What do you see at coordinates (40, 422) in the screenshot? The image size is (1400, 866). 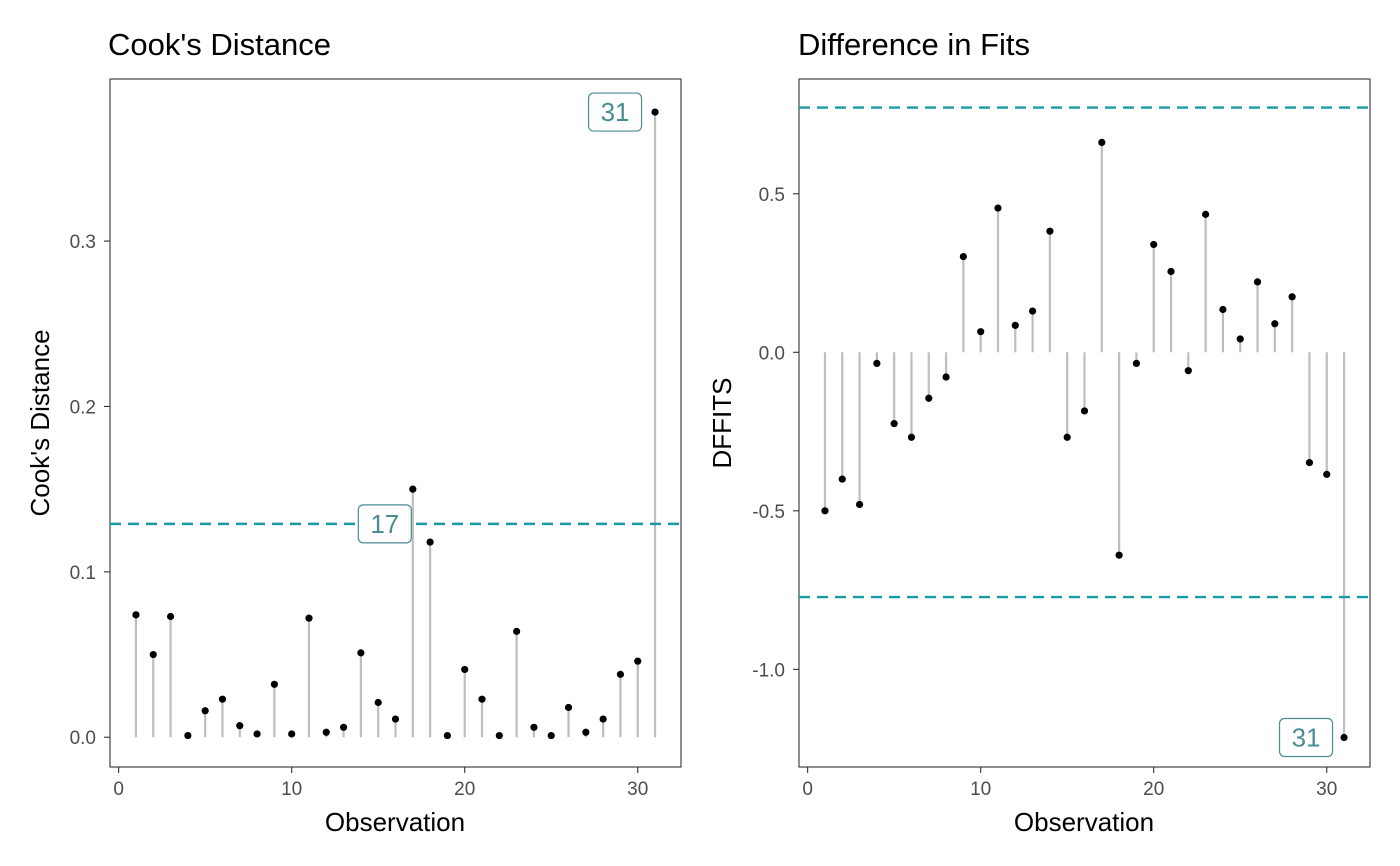 I see `y-axis-title: Cook's Distance` at bounding box center [40, 422].